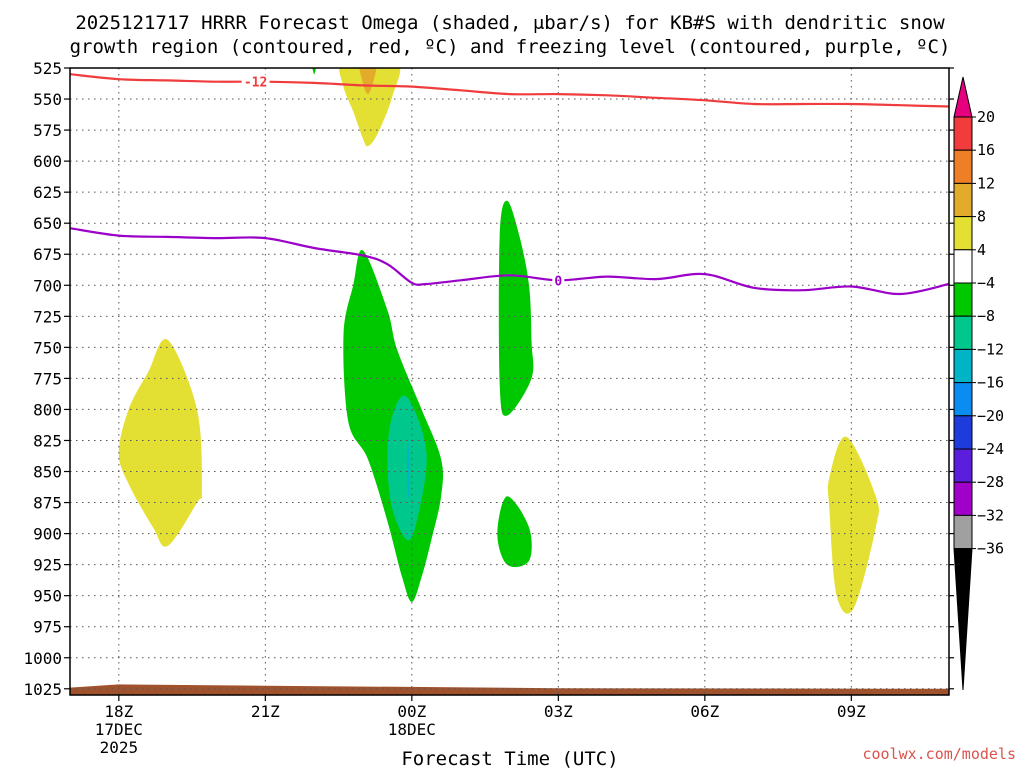 The image size is (1024, 768). I want to click on y-tick-label: 900, so click(47, 534).